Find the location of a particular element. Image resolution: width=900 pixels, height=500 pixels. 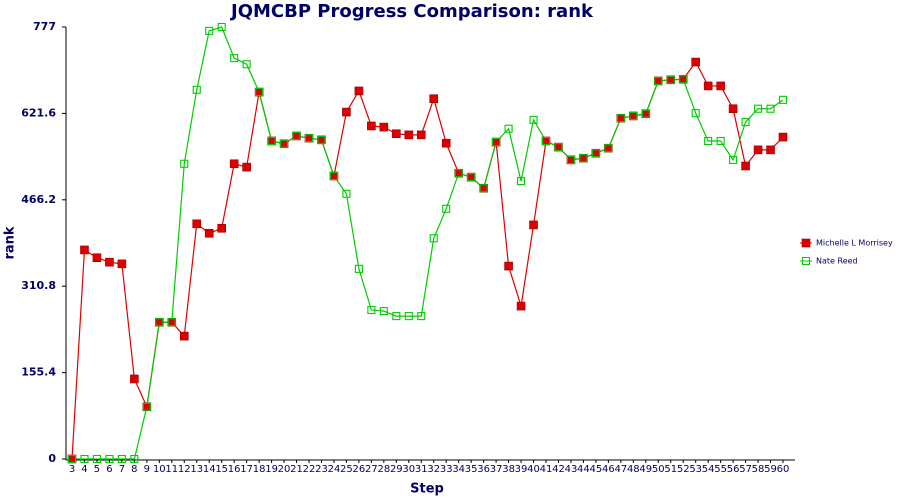

x-tick-label: 30 is located at coordinates (408, 469).